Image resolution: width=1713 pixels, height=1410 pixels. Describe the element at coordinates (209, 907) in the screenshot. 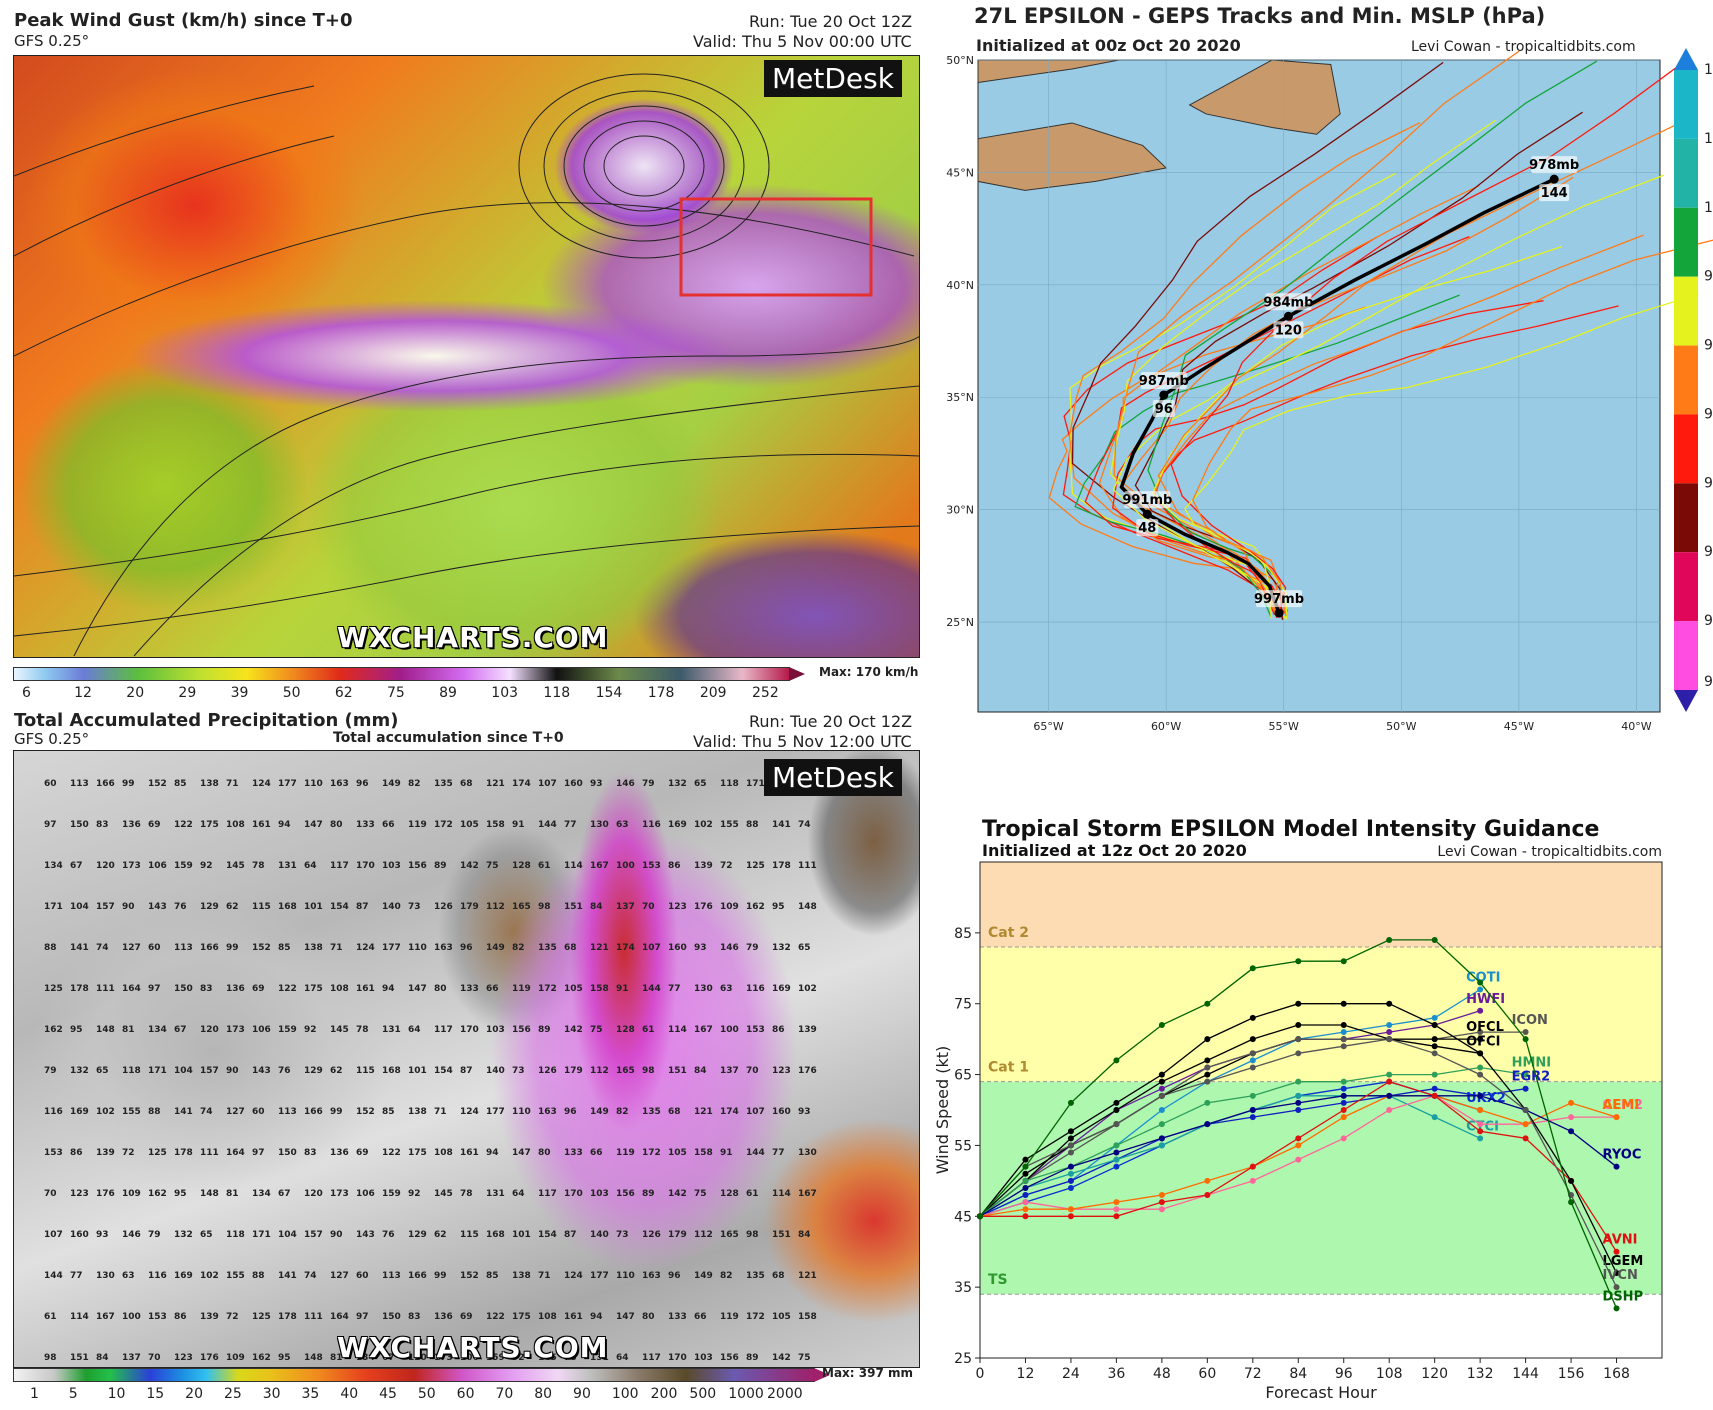

I see `precip-grid-value: 129` at that location.